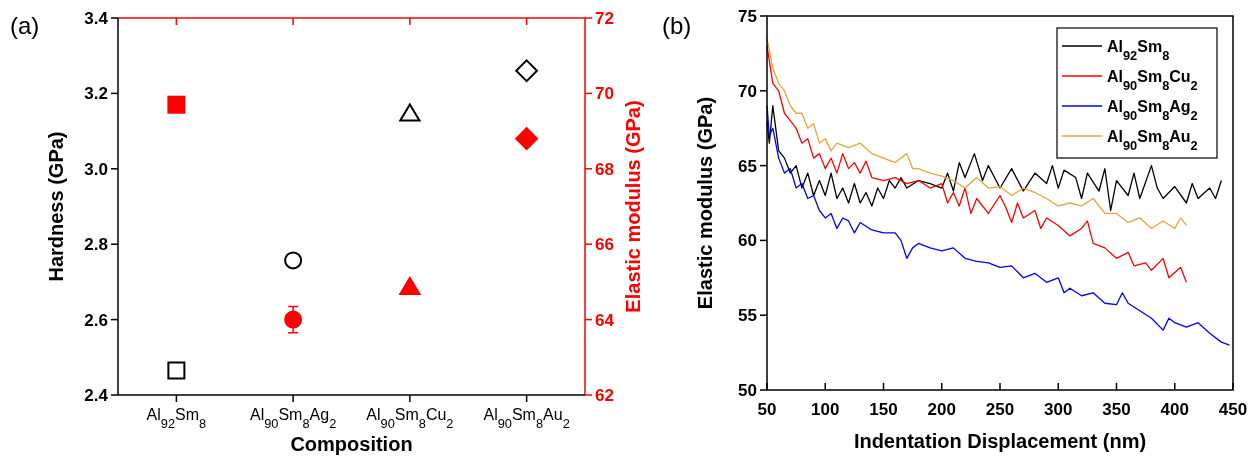 The image size is (1255, 464). I want to click on y-tick-label: 2.6, so click(96, 320).